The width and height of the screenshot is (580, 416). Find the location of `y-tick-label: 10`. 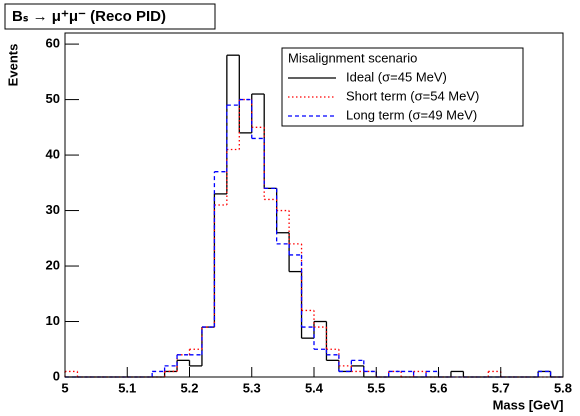

y-tick-label: 10 is located at coordinates (53, 320).